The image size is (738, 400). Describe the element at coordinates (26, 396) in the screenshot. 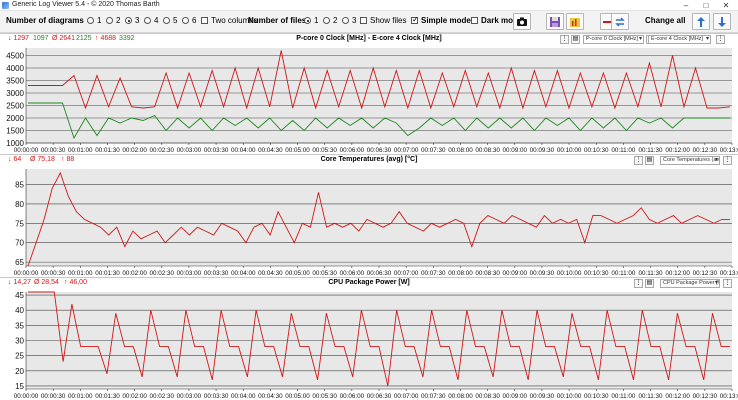

I see `x-tick-label: 00:00:00` at that location.